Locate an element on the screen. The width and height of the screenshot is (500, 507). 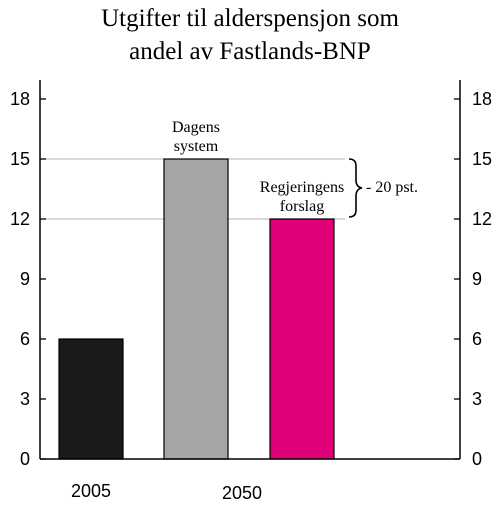
y-tick-label-left: 12 is located at coordinates (20, 219).